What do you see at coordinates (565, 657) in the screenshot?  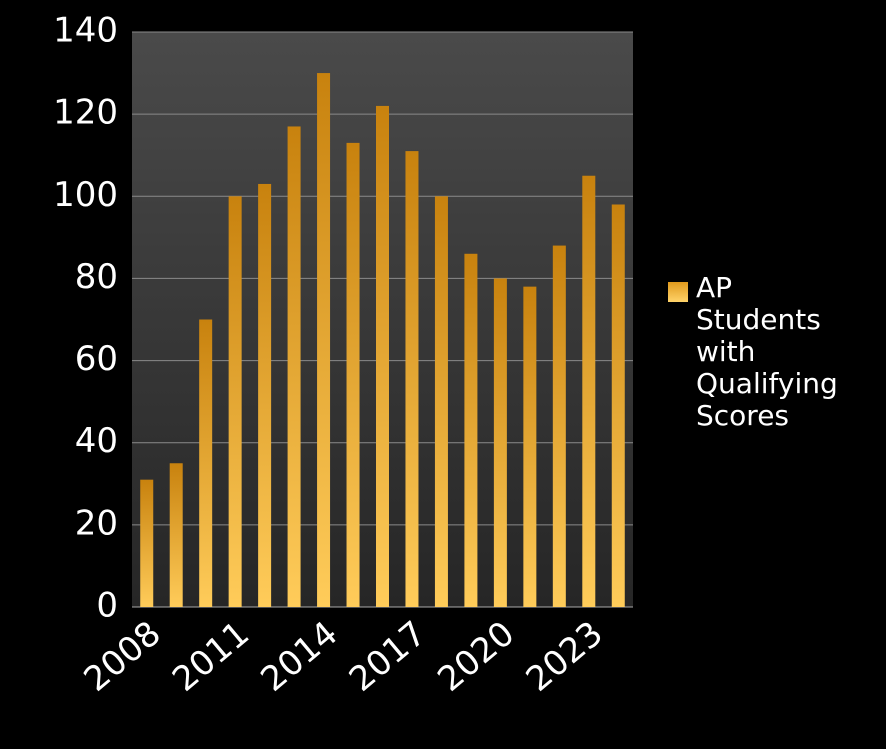 I see `x-tick-label: 2023` at bounding box center [565, 657].